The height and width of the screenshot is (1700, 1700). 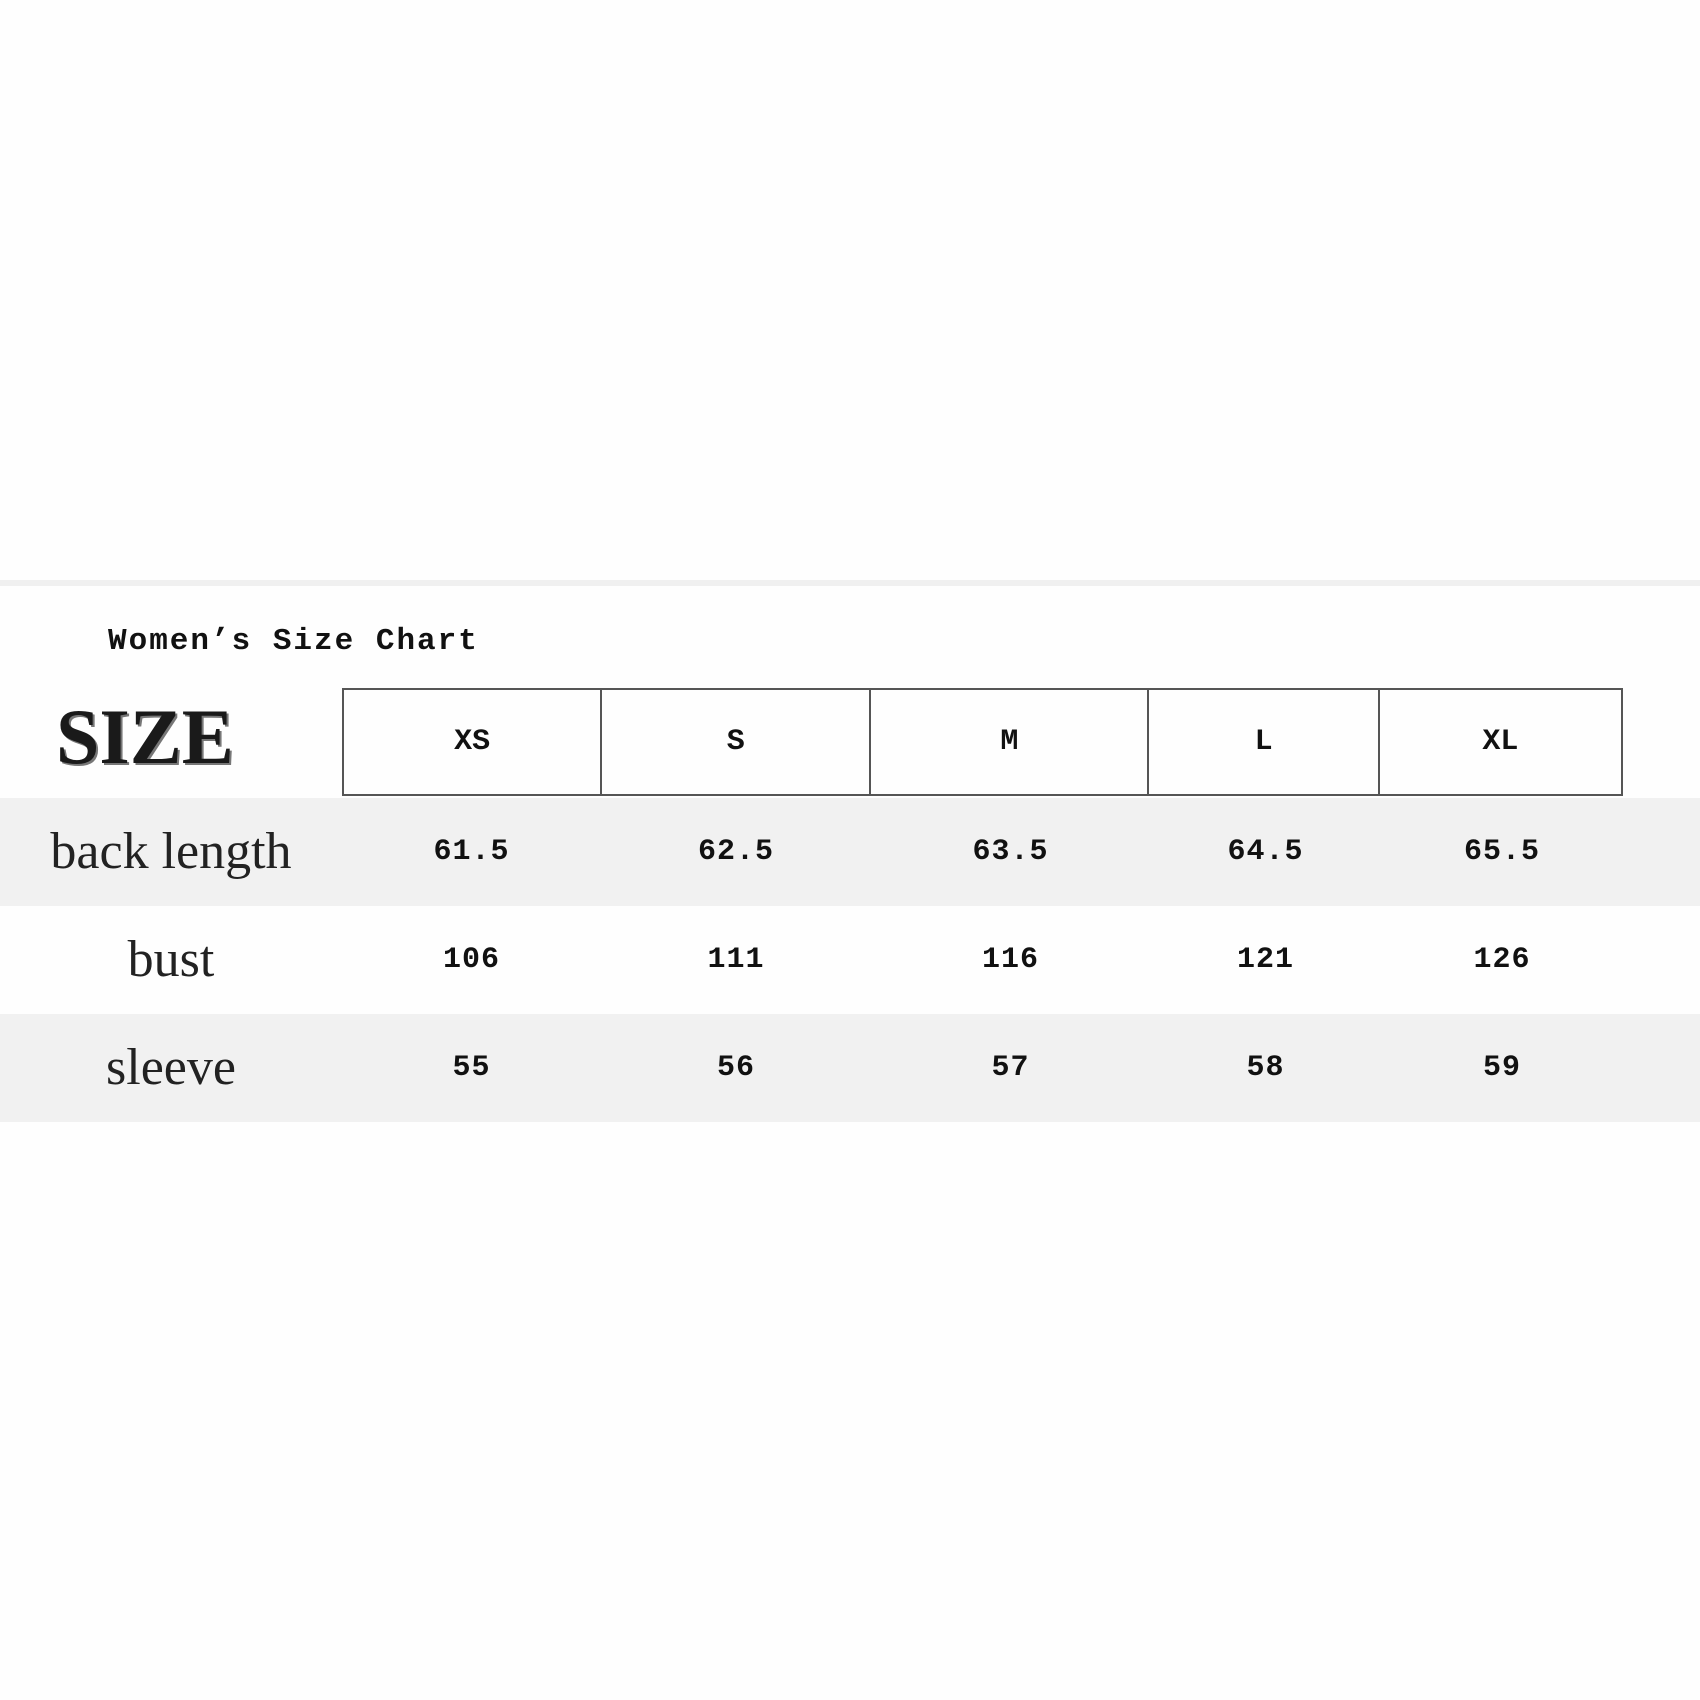 I want to click on row-label: sleeve, so click(x=171, y=1067).